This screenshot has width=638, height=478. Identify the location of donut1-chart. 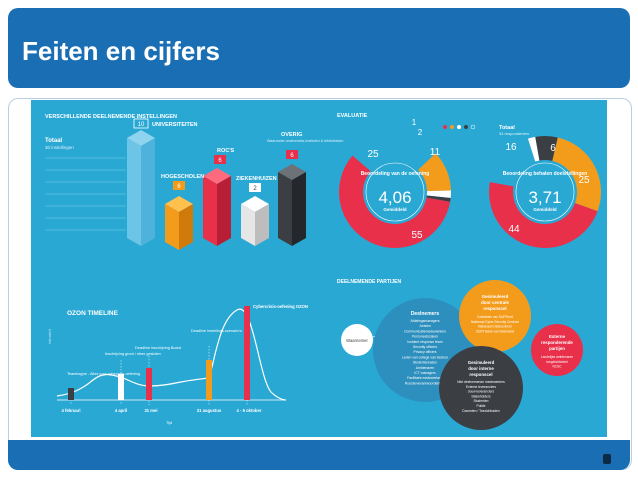
(395, 192).